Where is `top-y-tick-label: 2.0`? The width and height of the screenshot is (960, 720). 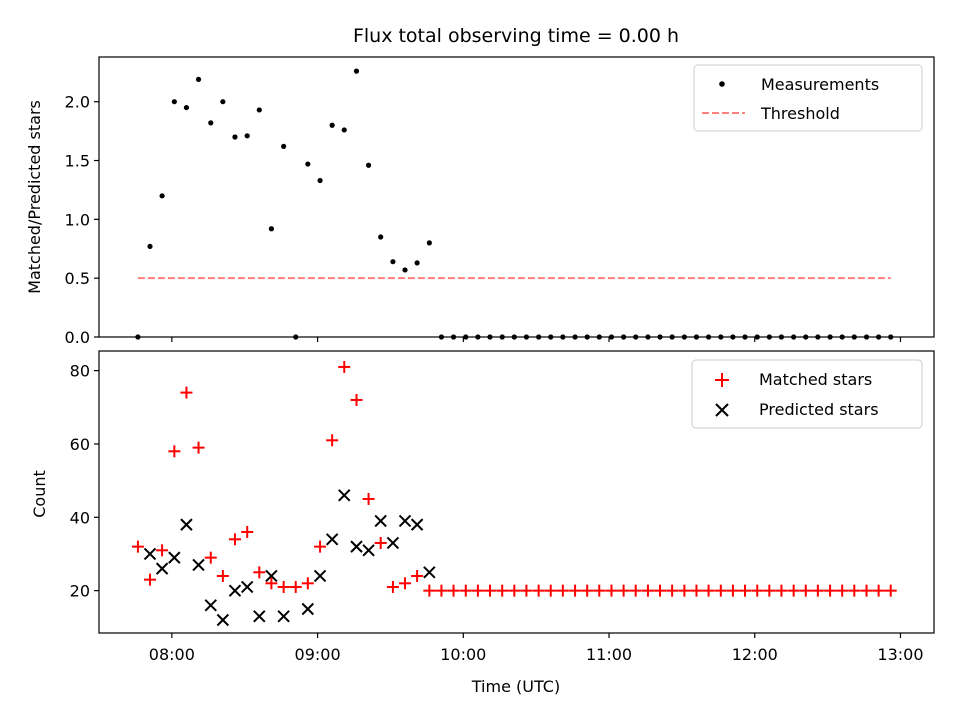 top-y-tick-label: 2.0 is located at coordinates (77, 102).